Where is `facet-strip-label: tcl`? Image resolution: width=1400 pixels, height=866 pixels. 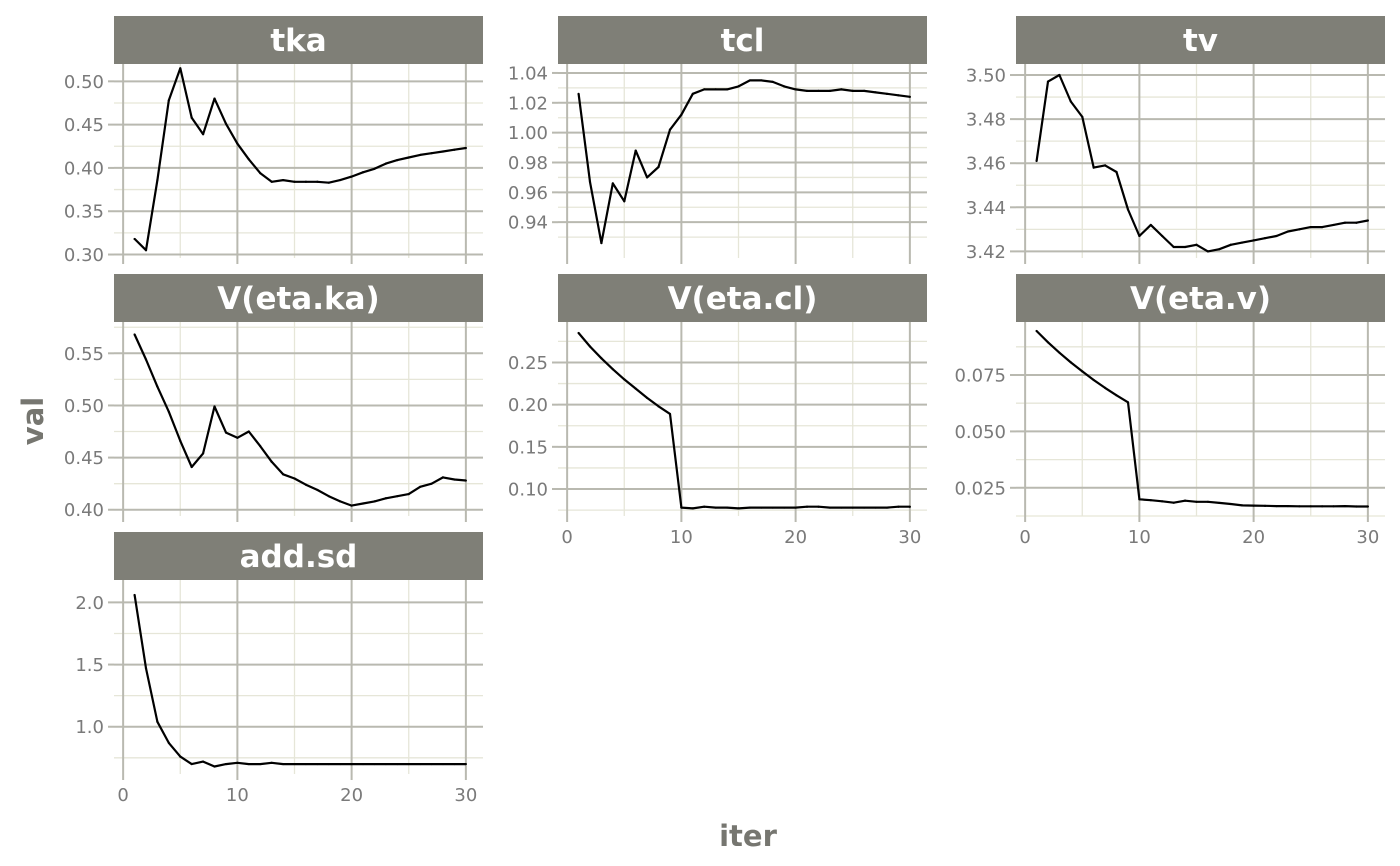
facet-strip-label: tcl is located at coordinates (743, 41).